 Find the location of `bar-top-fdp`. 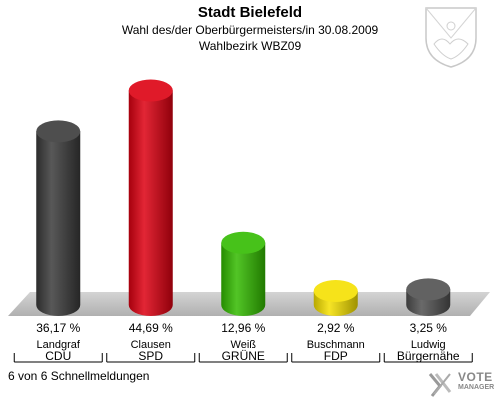

bar-top-fdp is located at coordinates (335, 290).